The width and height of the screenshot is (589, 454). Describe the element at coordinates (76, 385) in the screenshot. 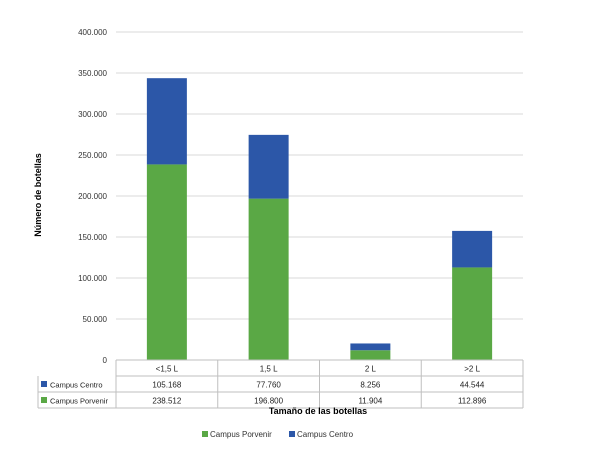

I see `table-series-label: Campus Centro` at that location.